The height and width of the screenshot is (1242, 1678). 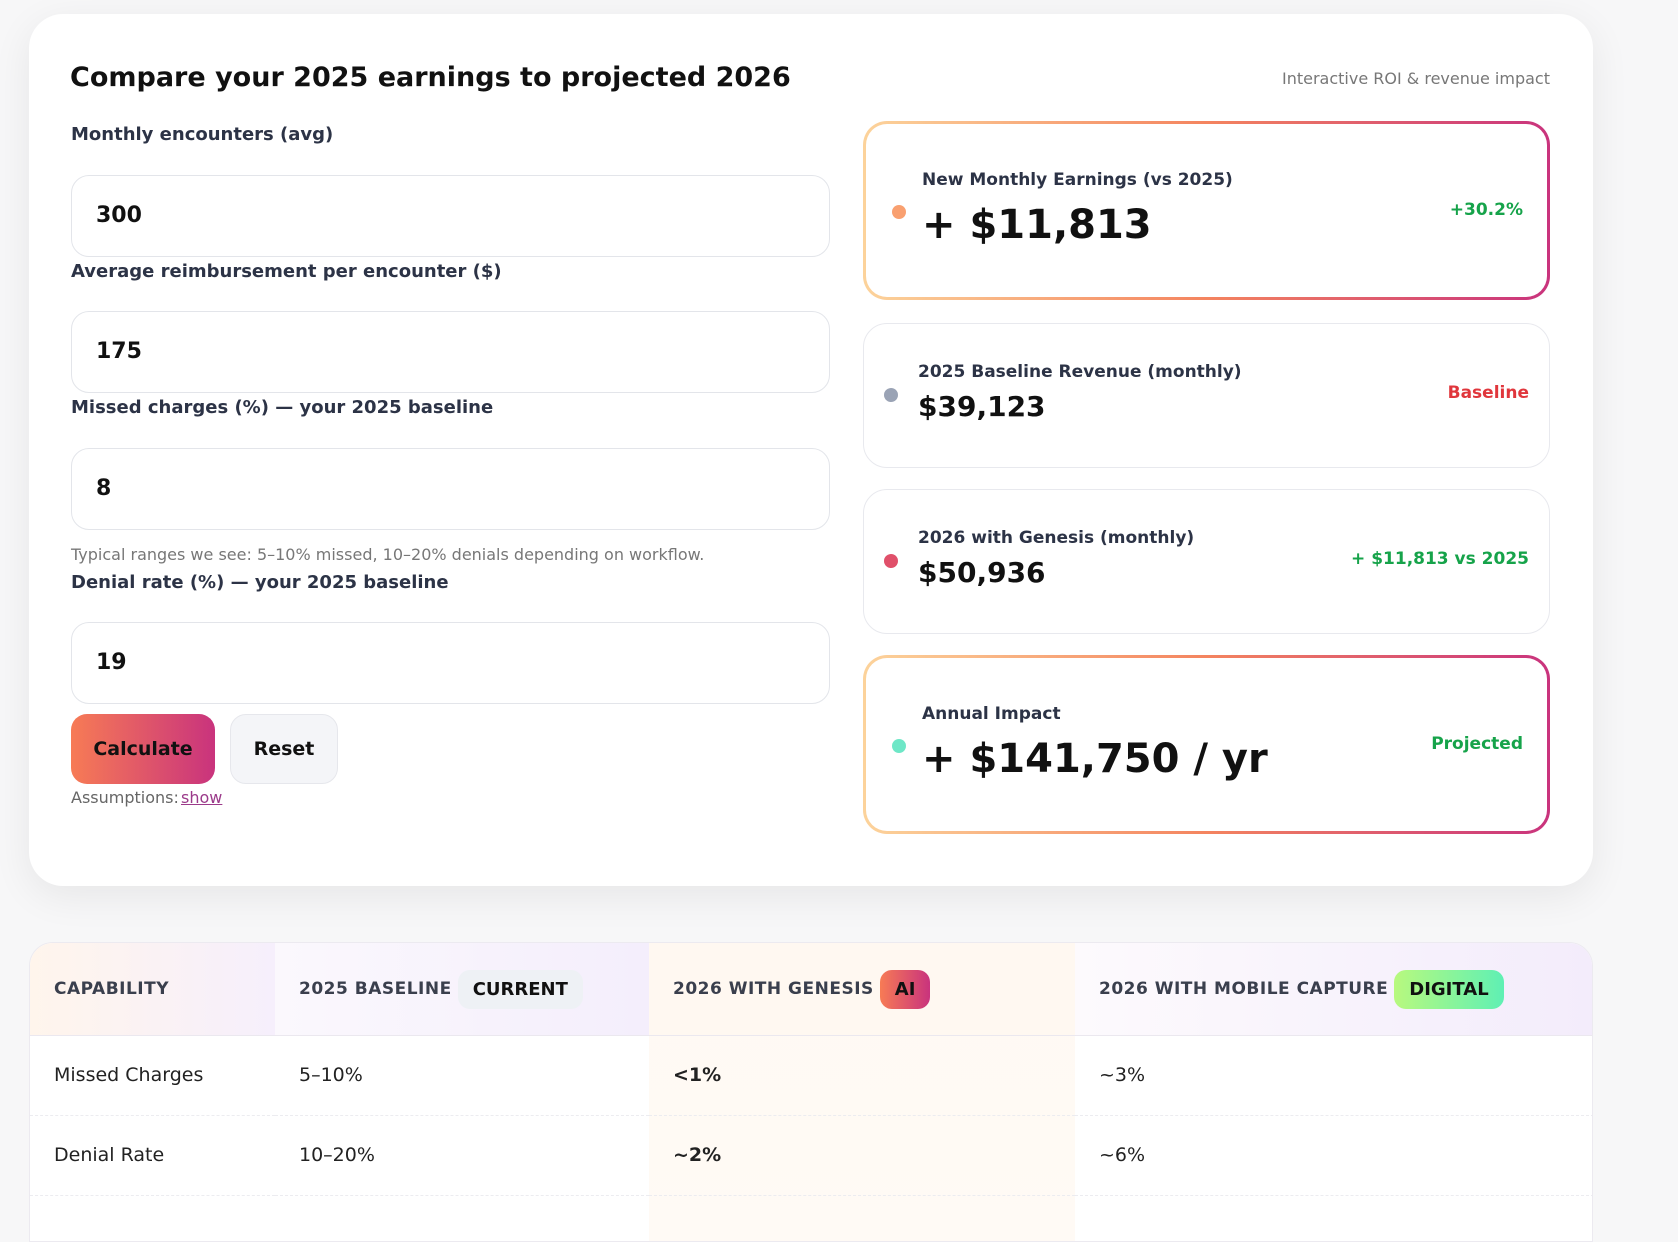 I want to click on header-cell: 2025 BASELINE CURRENT, so click(x=462, y=989).